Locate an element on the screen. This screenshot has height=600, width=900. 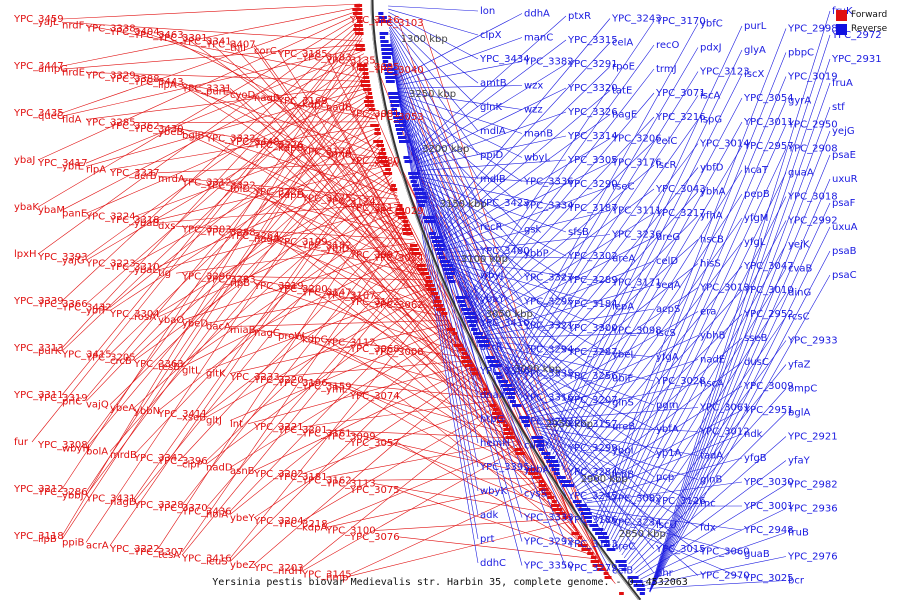
feature-label-reverse: YPC_2998 is located at coordinates (812, 29).